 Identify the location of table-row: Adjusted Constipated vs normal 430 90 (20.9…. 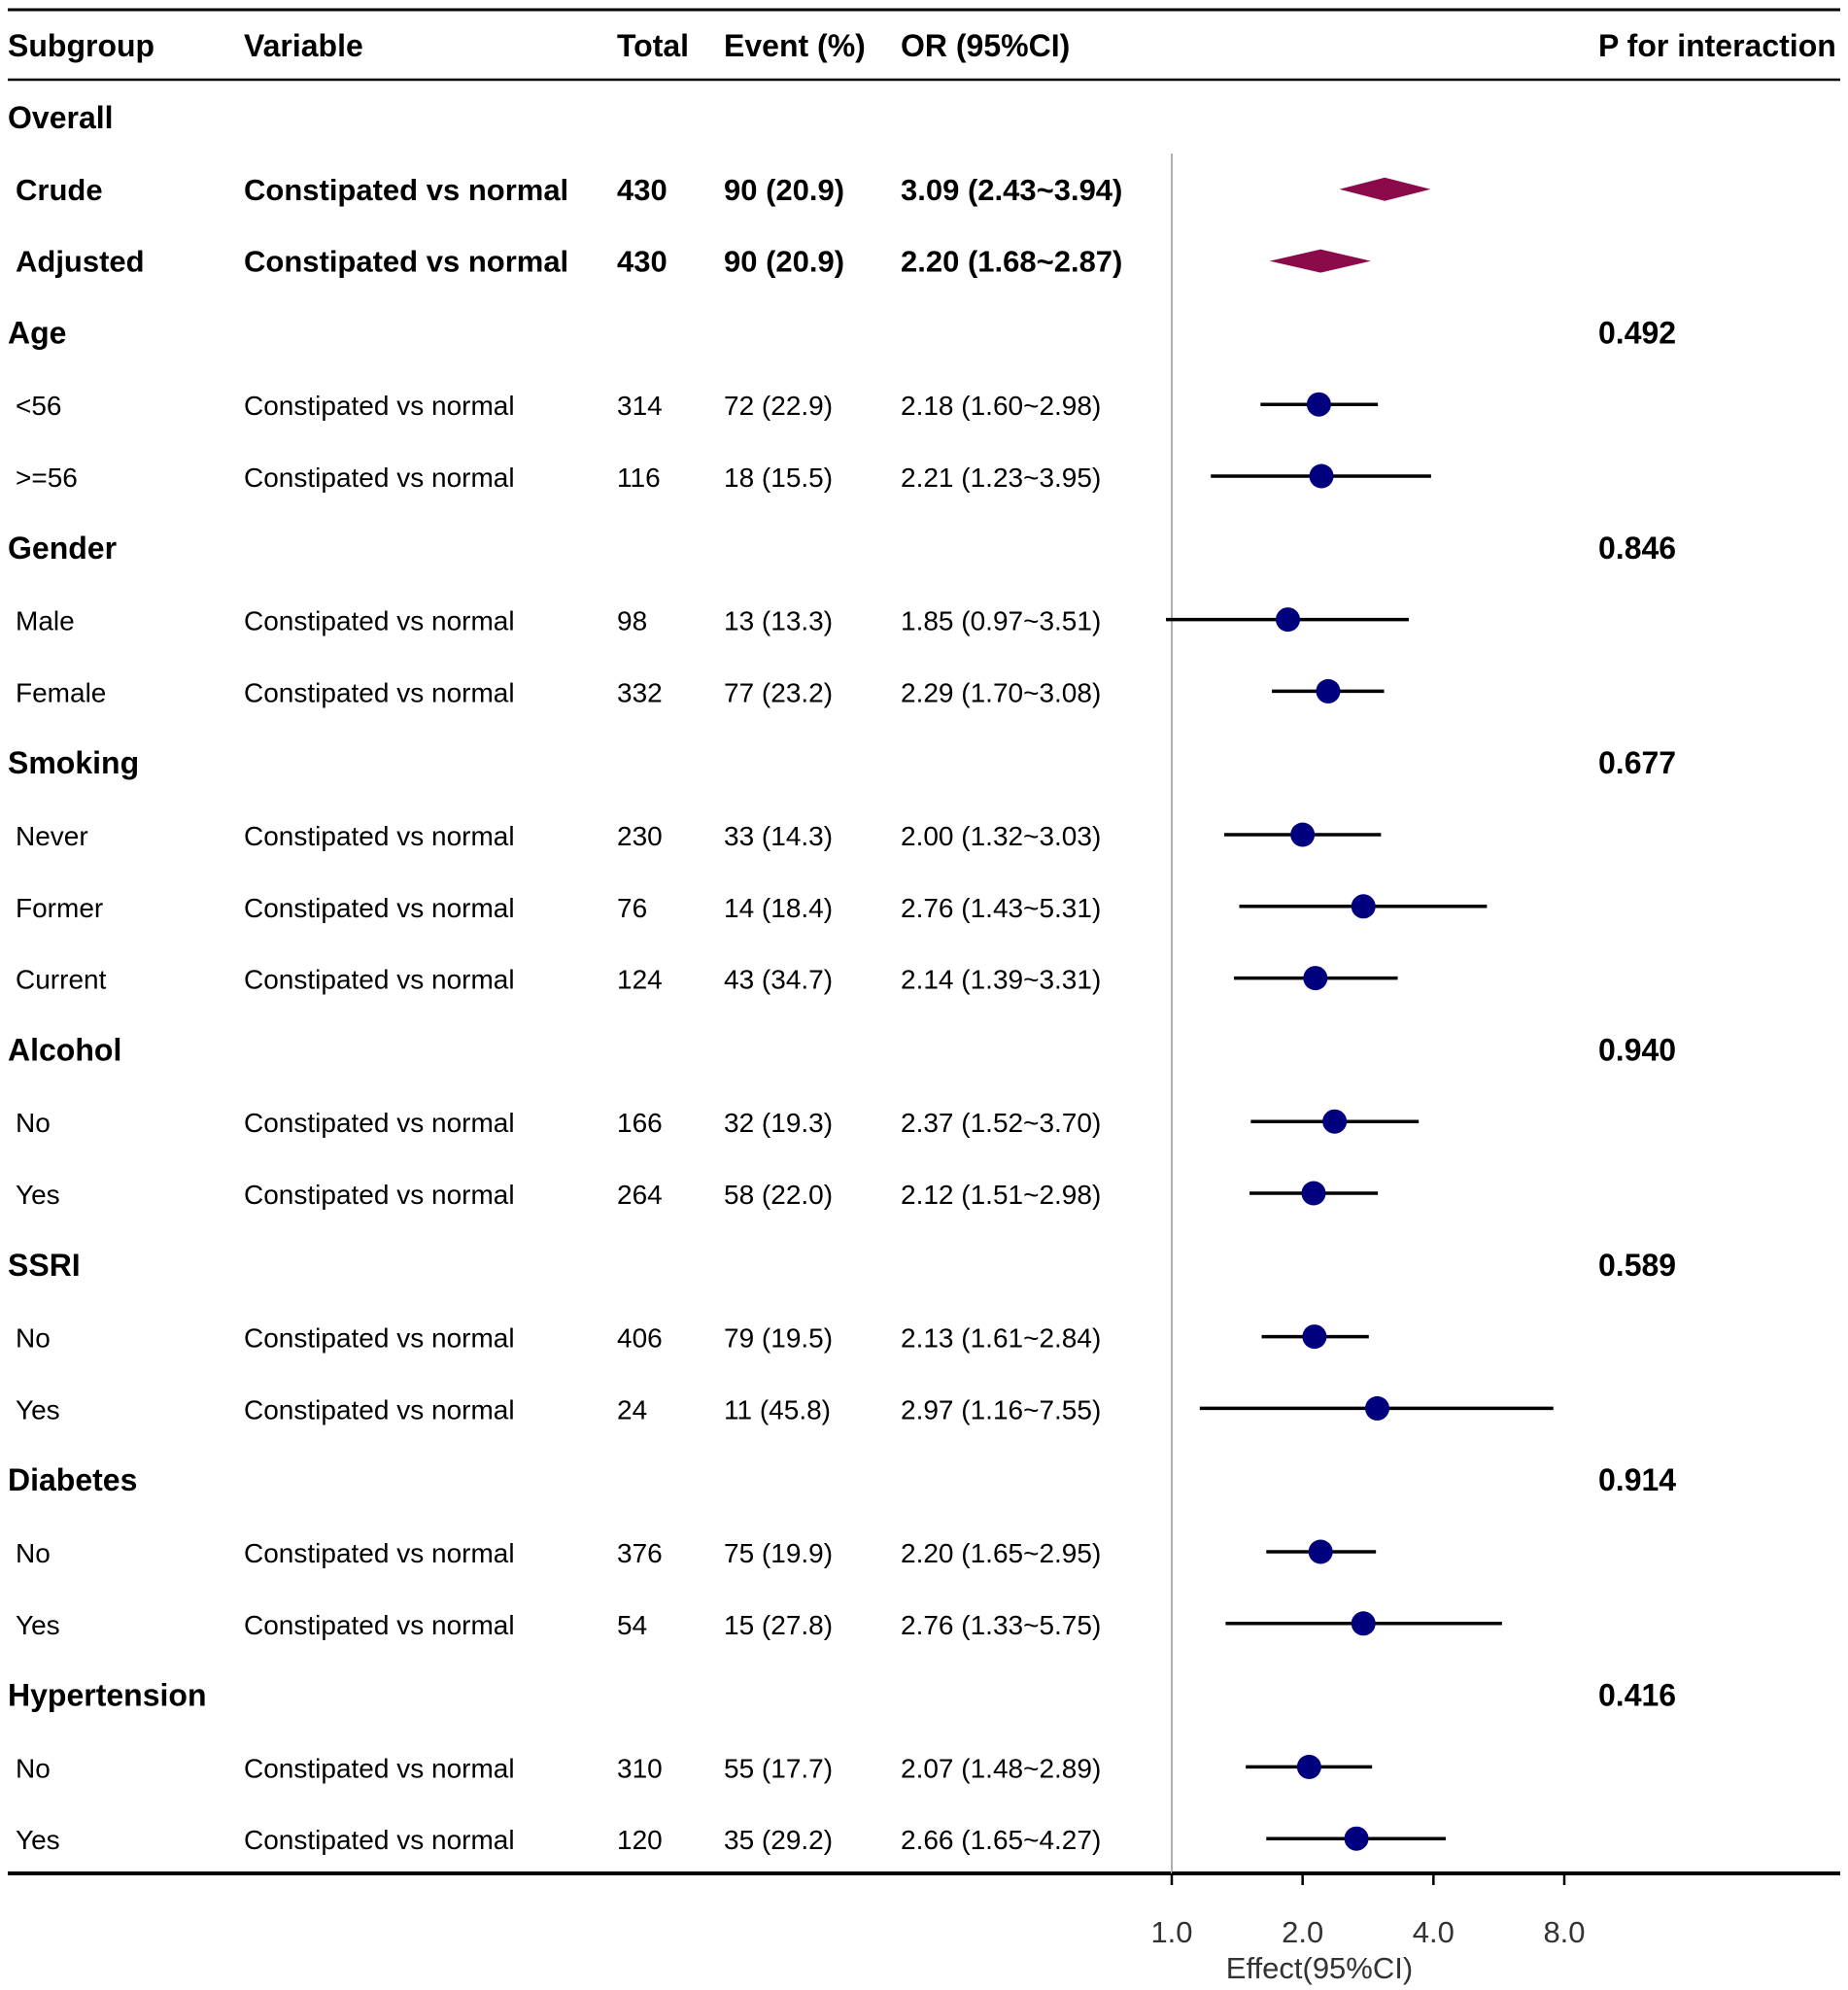
(569, 262).